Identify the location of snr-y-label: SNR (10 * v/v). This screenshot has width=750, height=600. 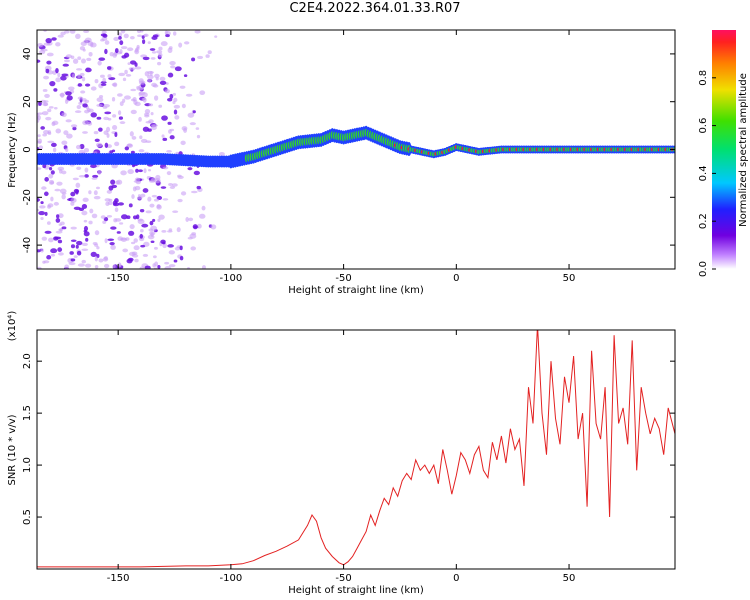
(12, 449).